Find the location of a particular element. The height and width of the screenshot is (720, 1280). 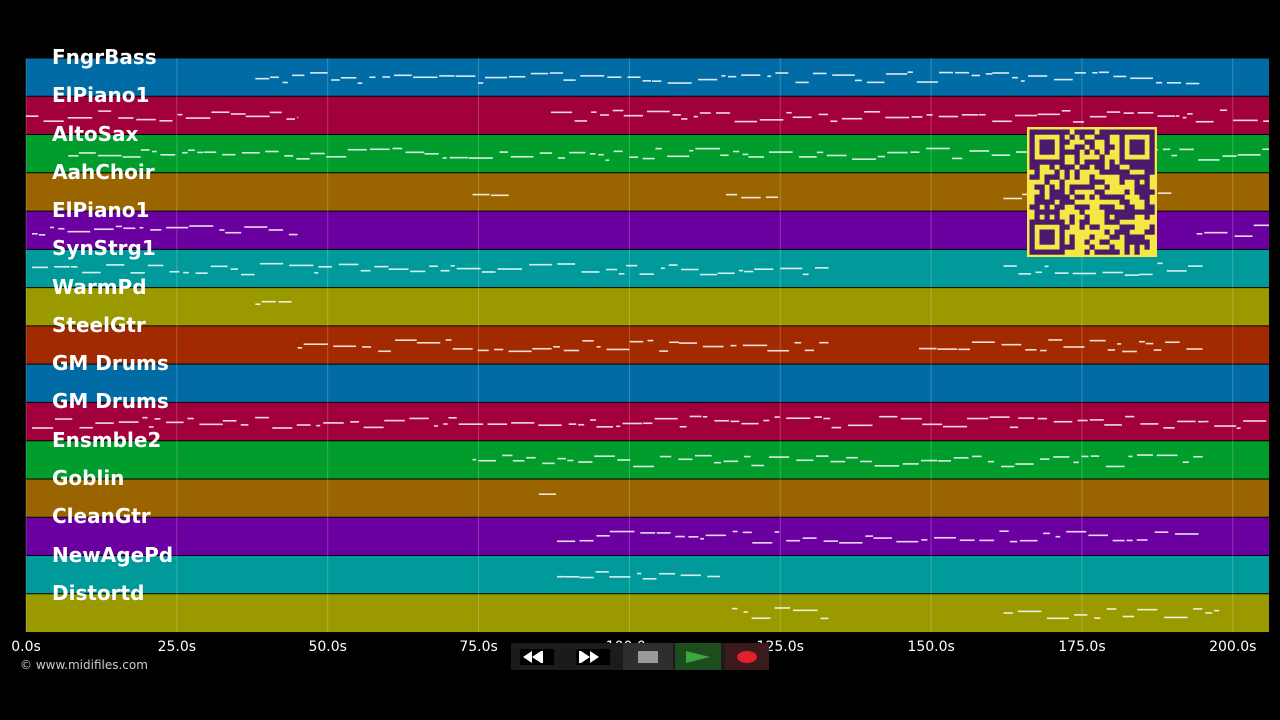

record-icon is located at coordinates (747, 656).